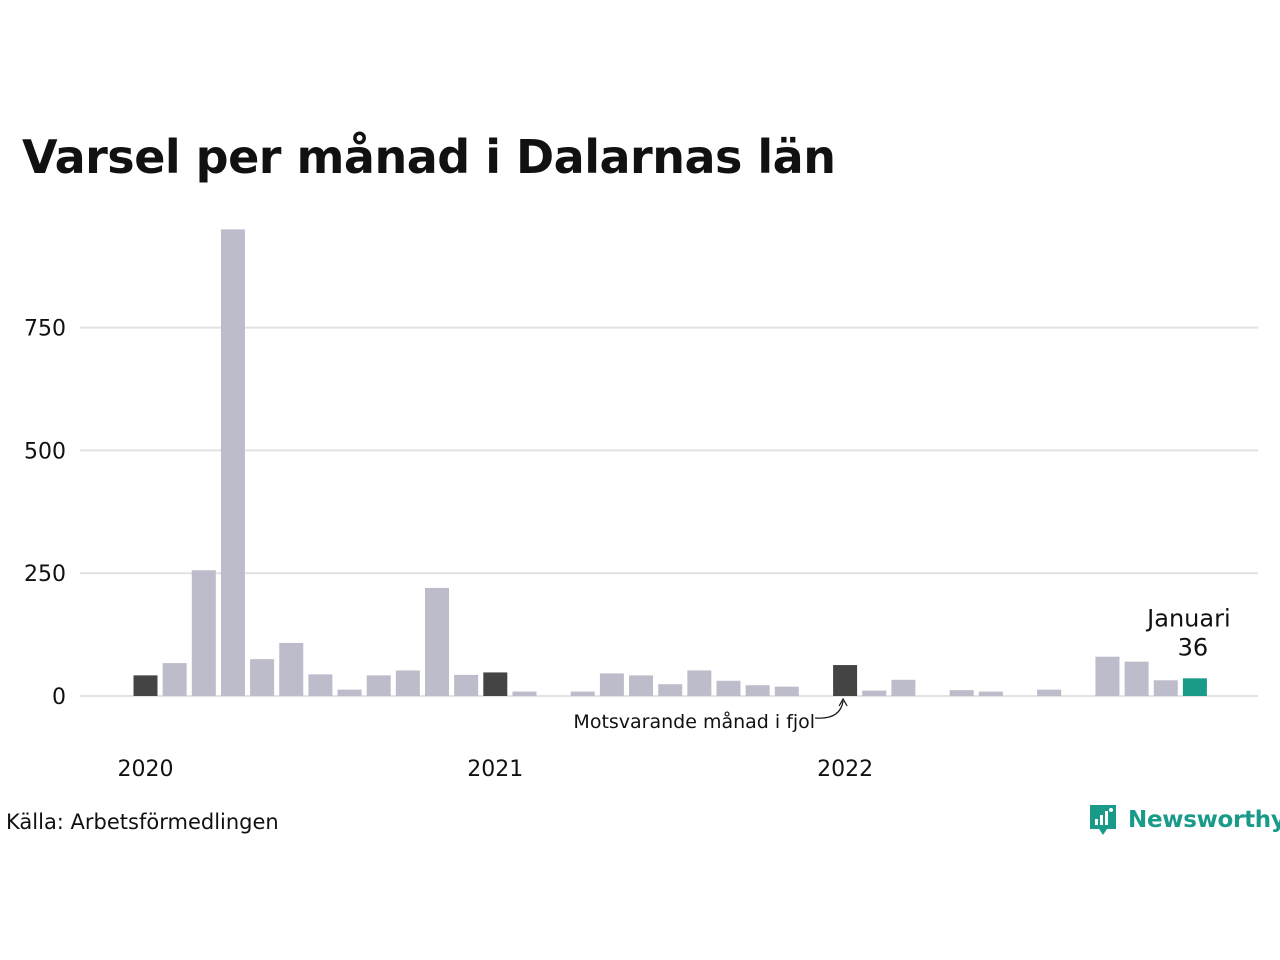 This screenshot has height=960, width=1280. What do you see at coordinates (829, 709) in the screenshot?
I see `annotation-arrow` at bounding box center [829, 709].